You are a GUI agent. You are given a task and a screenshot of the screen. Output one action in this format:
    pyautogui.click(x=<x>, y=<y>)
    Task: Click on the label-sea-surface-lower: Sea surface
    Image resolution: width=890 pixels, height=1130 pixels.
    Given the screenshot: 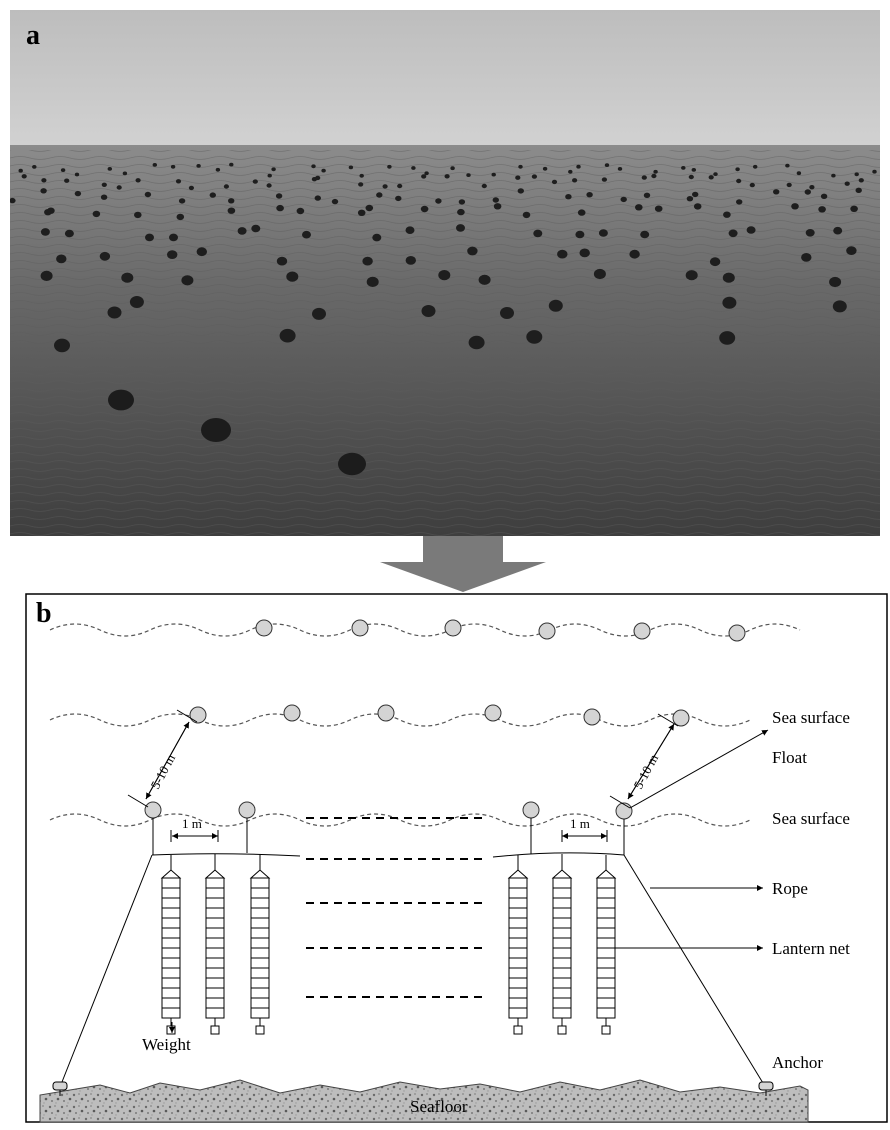 What is the action you would take?
    pyautogui.click(x=811, y=818)
    